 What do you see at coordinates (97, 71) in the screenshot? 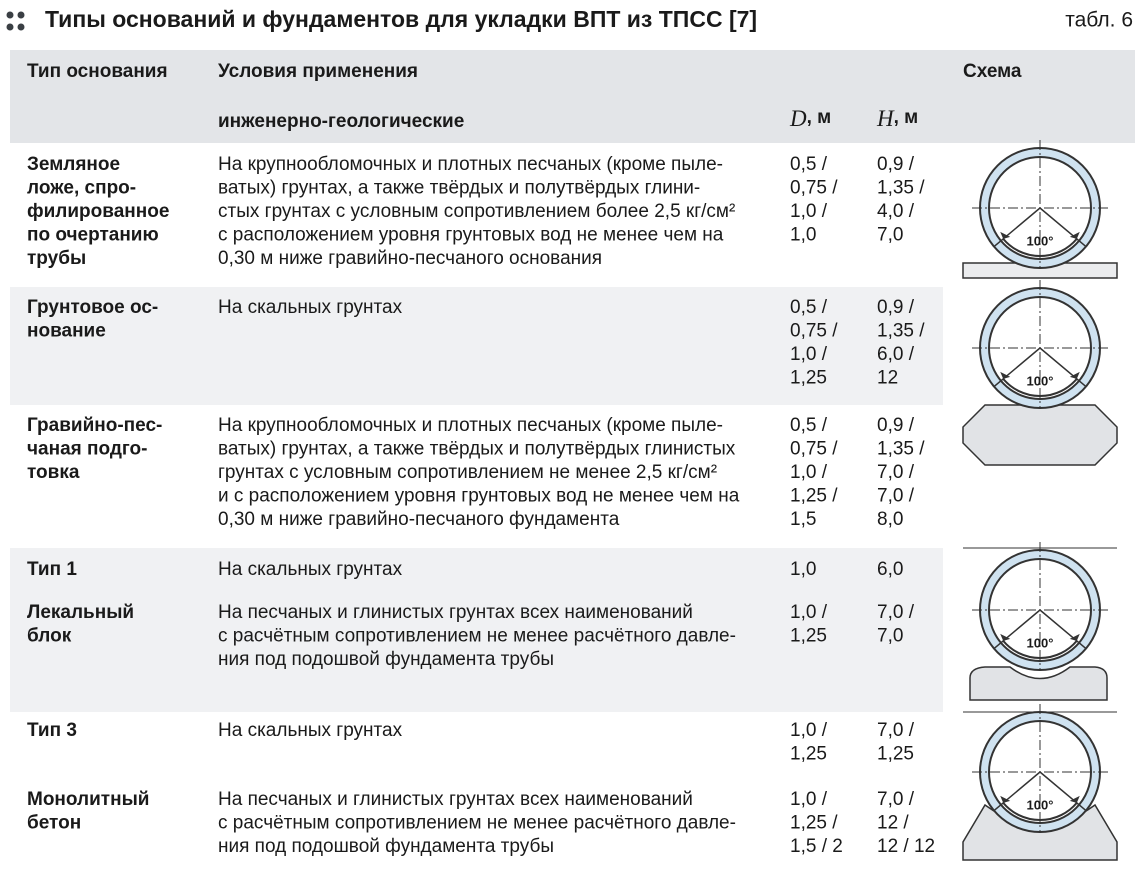
I see `col-header: Тип основания` at bounding box center [97, 71].